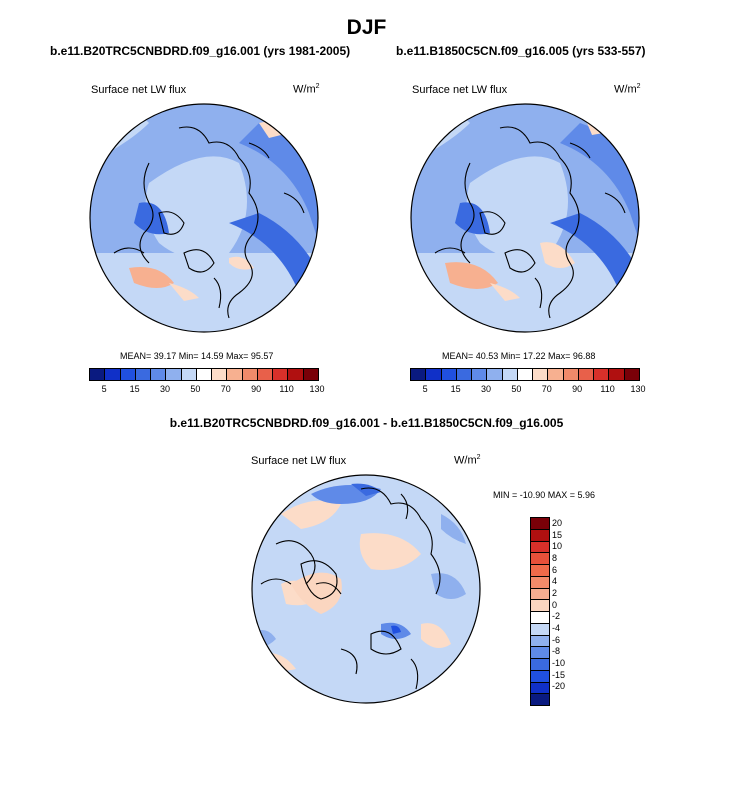  What do you see at coordinates (556, 651) in the screenshot?
I see `colorbar-label: -8` at bounding box center [556, 651].